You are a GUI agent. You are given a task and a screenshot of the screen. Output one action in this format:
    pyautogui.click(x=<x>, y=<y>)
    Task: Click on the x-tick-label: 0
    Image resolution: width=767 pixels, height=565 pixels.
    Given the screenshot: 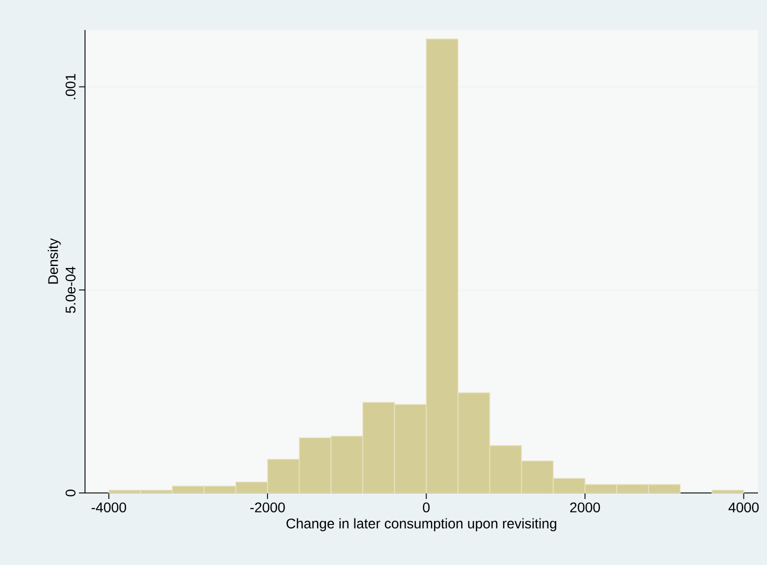 What is the action you would take?
    pyautogui.click(x=426, y=507)
    